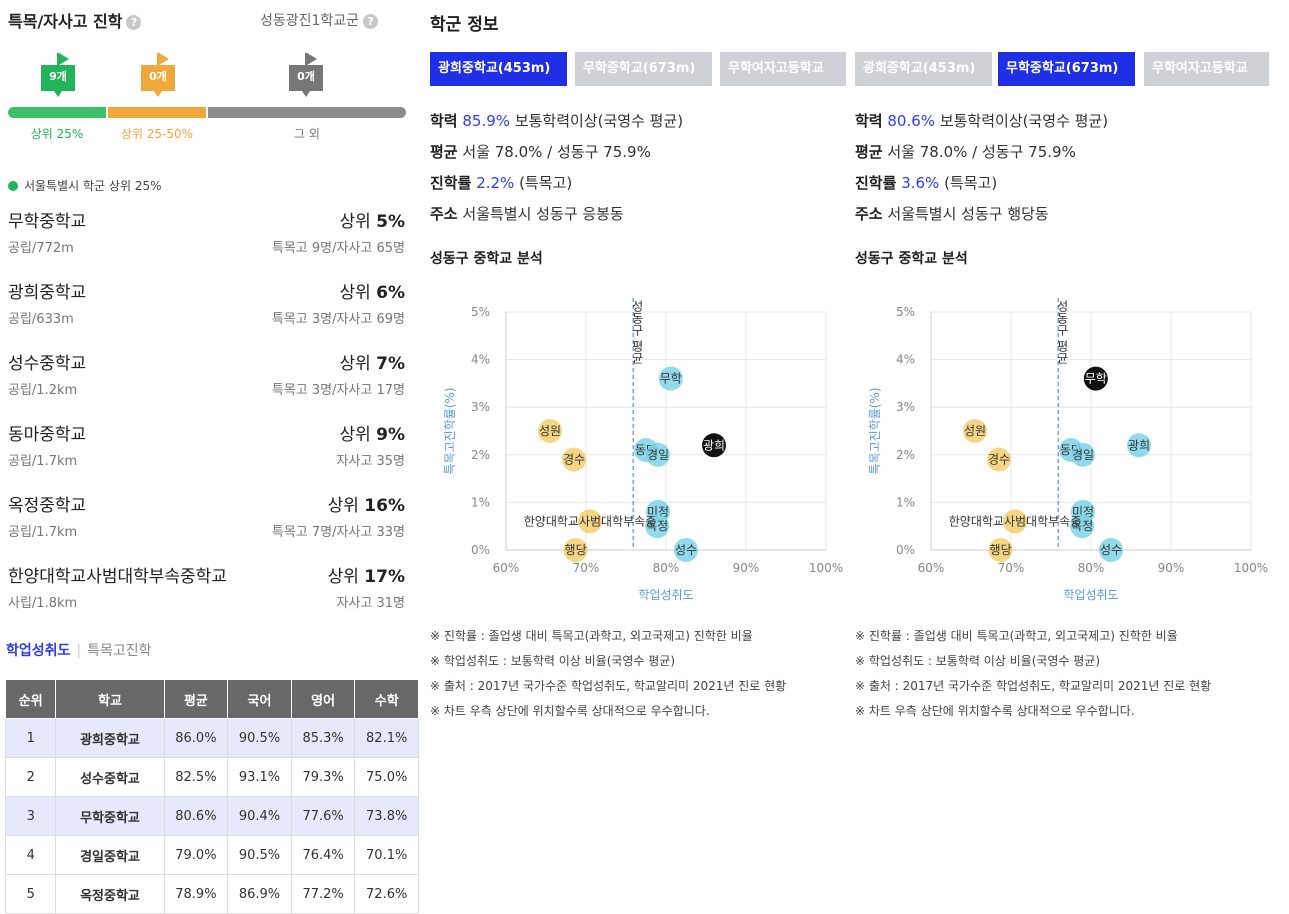  What do you see at coordinates (211, 777) in the screenshot?
I see `table-row: 2 성수중학교 82.5% 93.1% 79.3% 75.0%` at bounding box center [211, 777].